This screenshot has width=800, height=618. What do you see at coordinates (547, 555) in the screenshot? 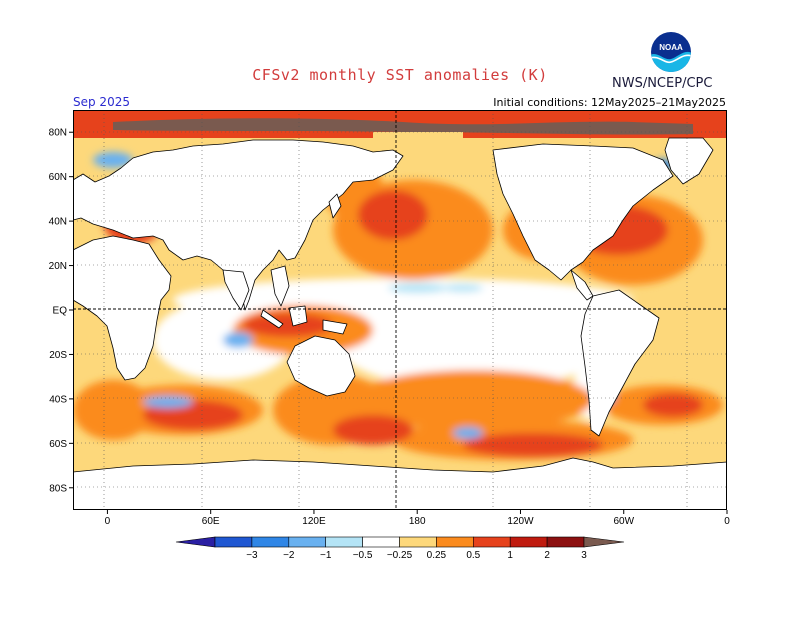
I see `colorbar-tick-label: 2` at bounding box center [547, 555].